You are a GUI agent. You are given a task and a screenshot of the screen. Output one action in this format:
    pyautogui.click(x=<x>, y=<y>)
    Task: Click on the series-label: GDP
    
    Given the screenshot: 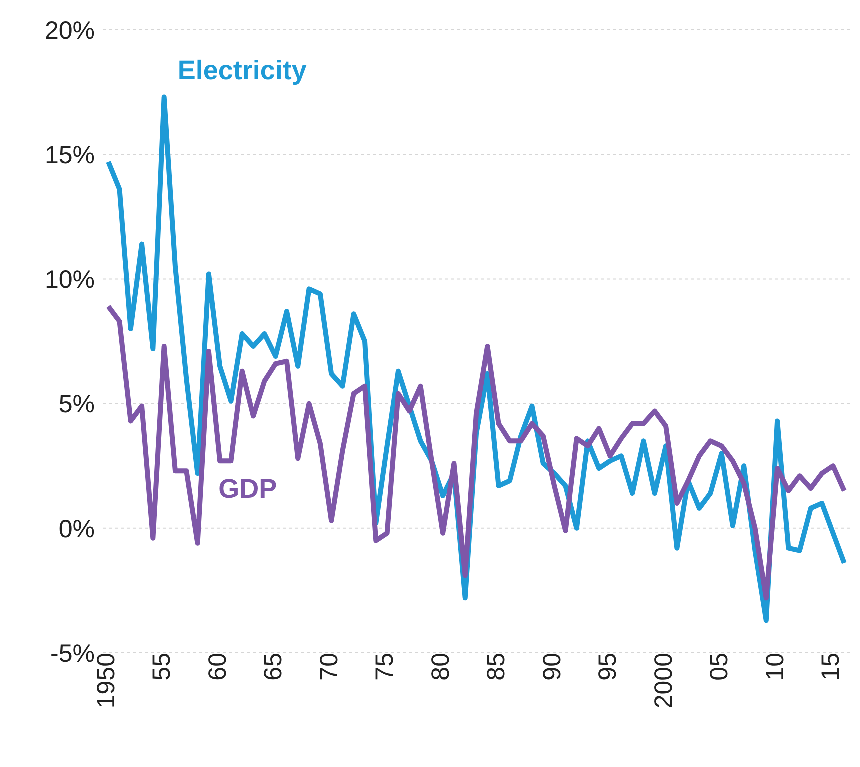 What is the action you would take?
    pyautogui.click(x=248, y=489)
    